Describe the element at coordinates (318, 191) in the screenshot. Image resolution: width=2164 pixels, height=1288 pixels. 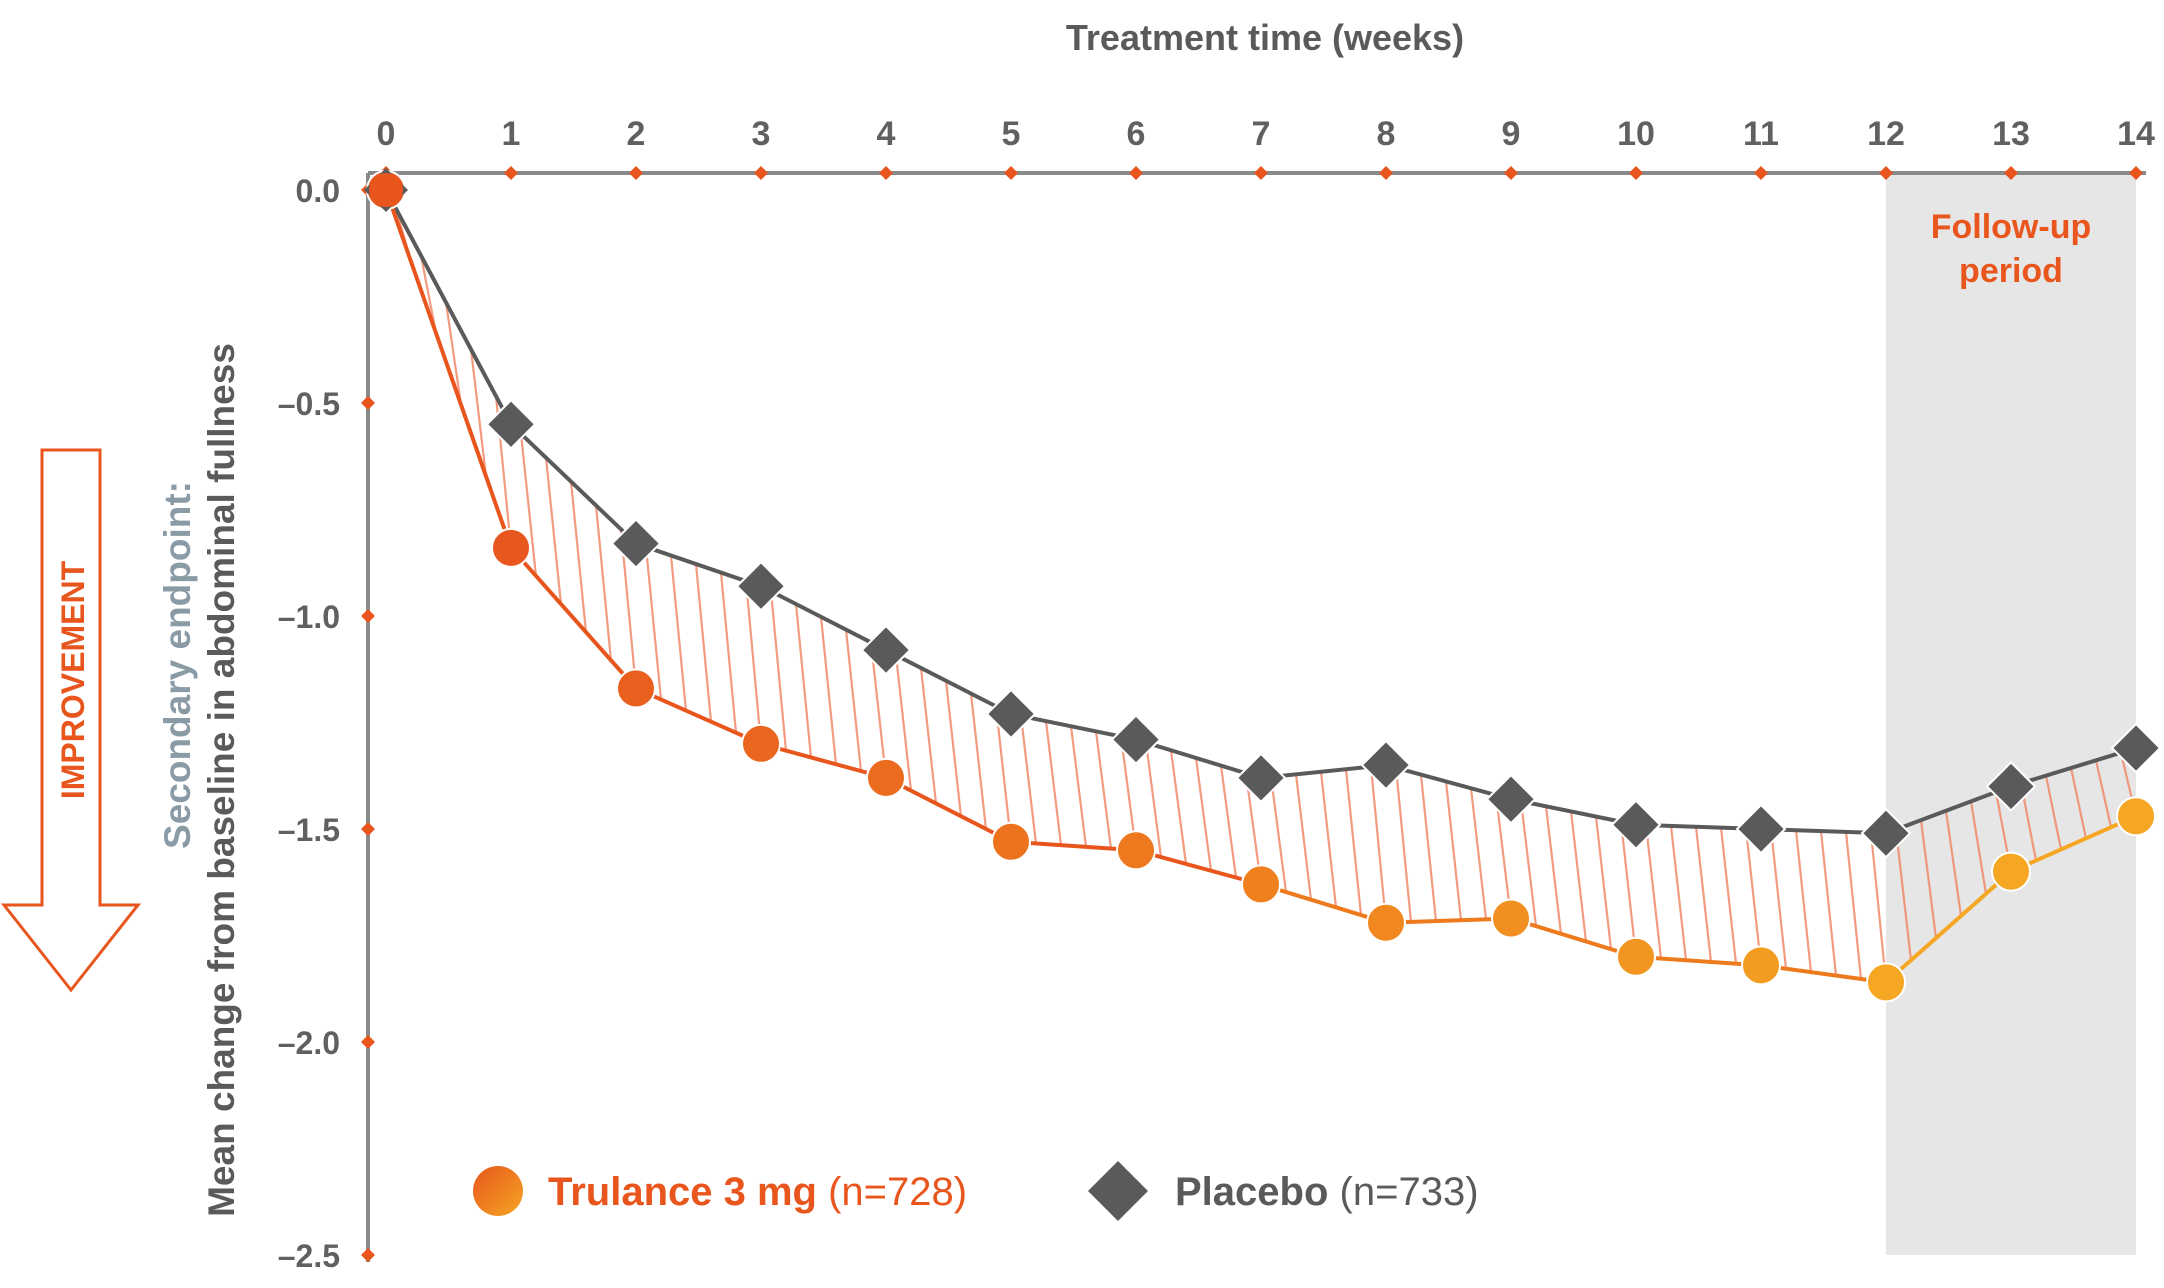
I see `y-tick-label: 0.0` at that location.